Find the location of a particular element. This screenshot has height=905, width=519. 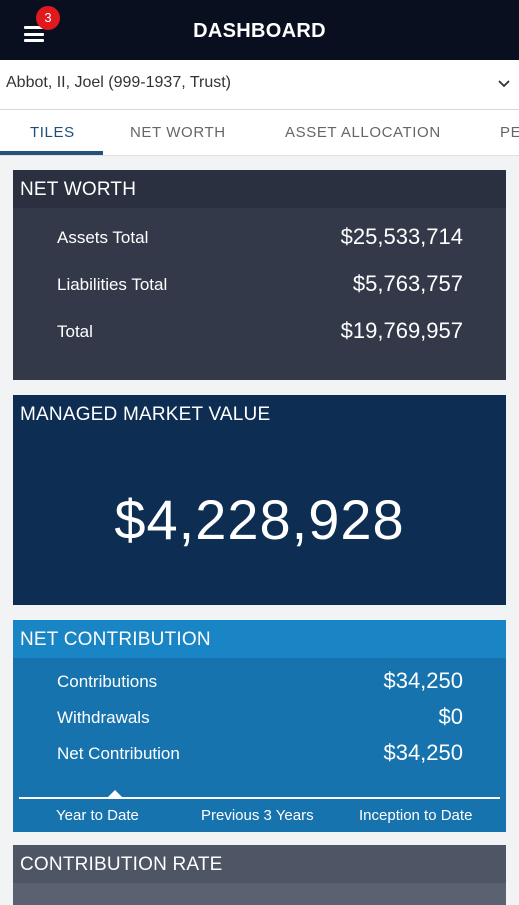

managed-market-value-title: MANAGED MARKET VALUE is located at coordinates (259, 414).